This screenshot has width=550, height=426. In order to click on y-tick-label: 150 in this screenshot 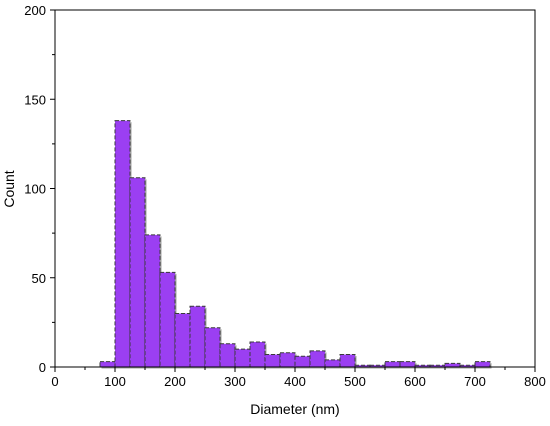, I will do `click(35, 99)`.